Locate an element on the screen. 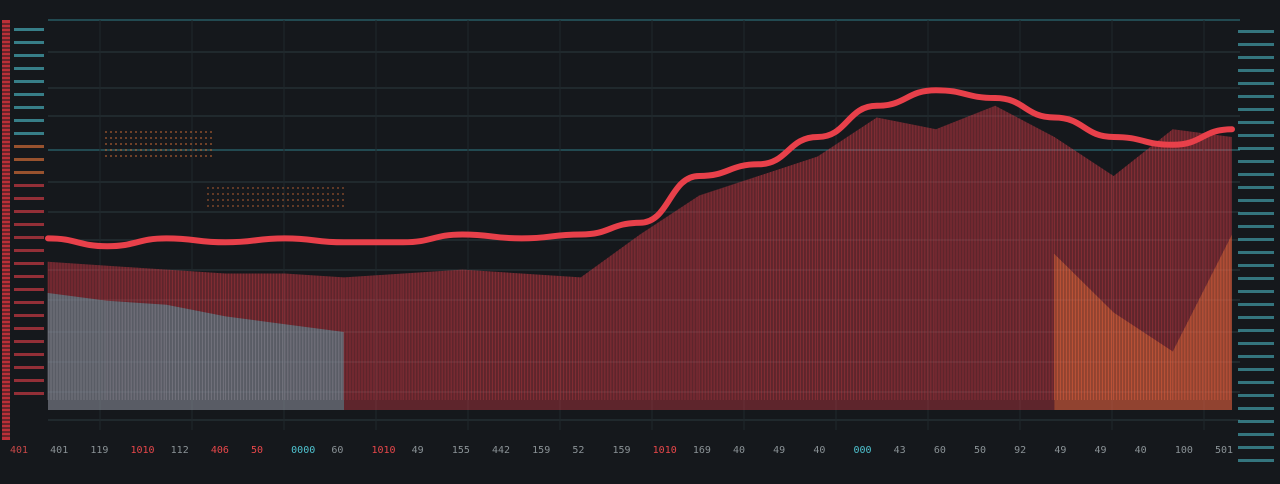  x-tick-label: 52 is located at coordinates (578, 450).